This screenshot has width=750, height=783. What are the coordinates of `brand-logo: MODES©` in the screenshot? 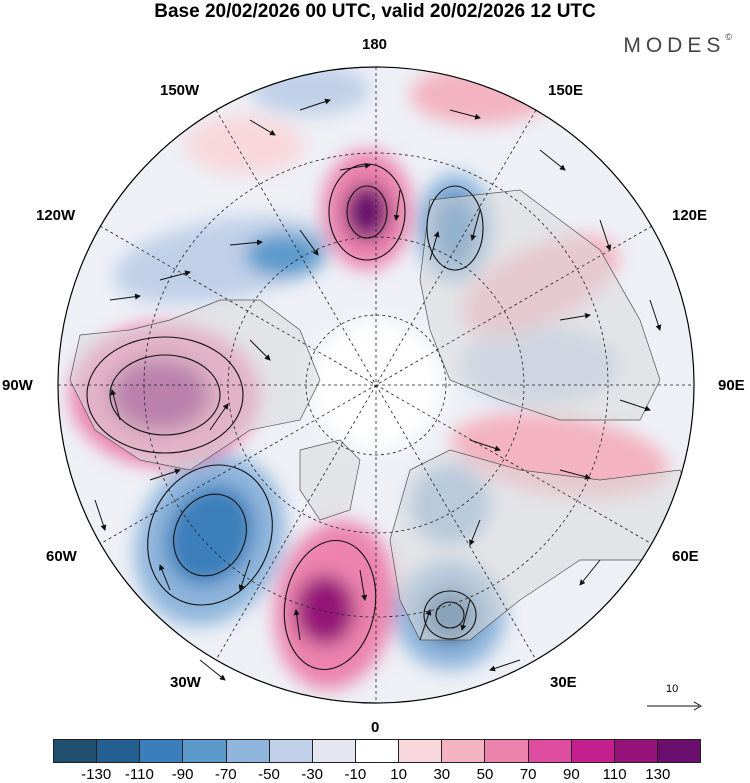 It's located at (677, 45).